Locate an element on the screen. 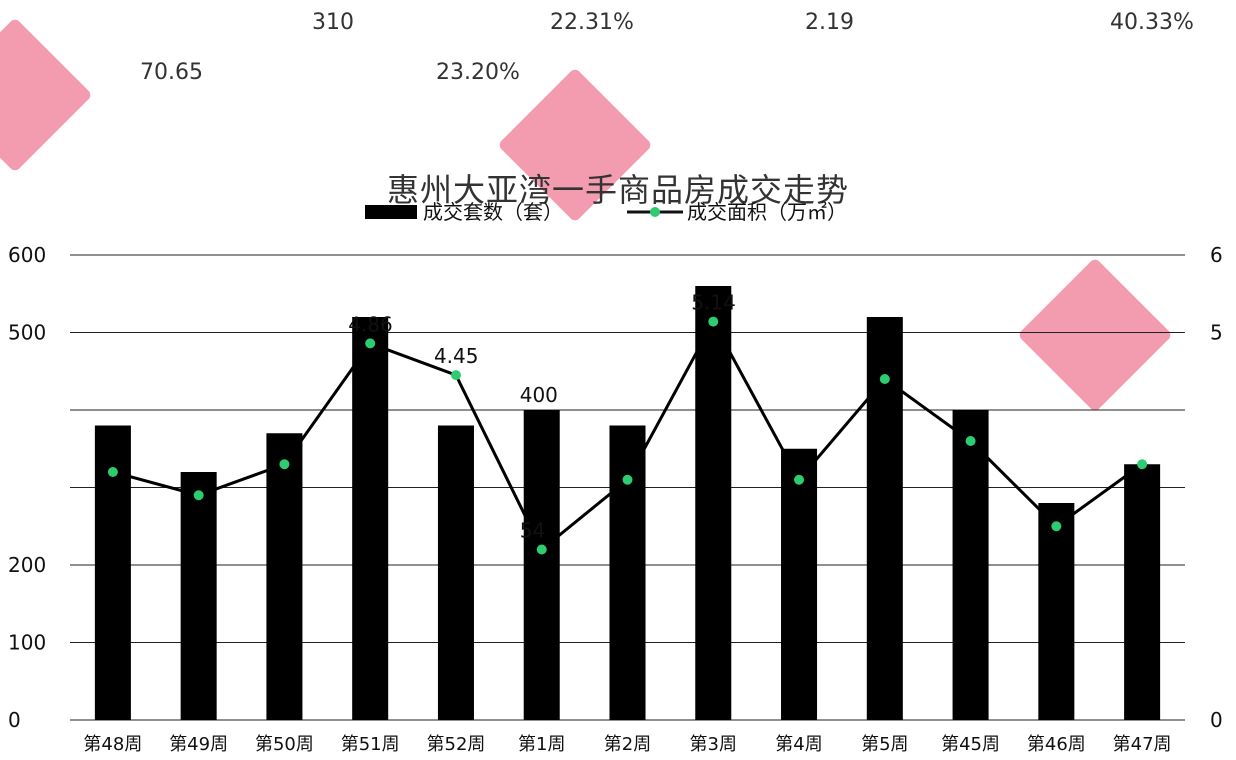 The width and height of the screenshot is (1236, 760). left-tick-label: 600 is located at coordinates (27, 255).